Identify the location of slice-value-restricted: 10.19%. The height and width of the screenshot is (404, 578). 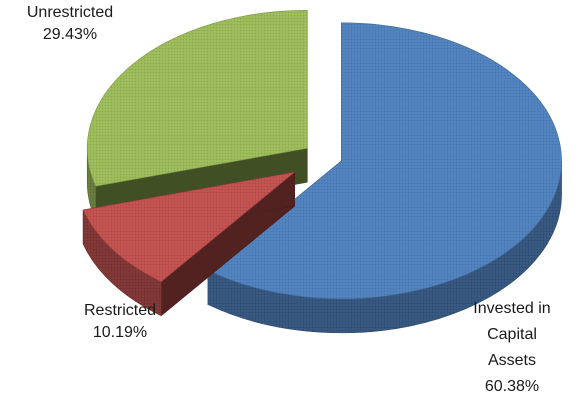
(120, 332).